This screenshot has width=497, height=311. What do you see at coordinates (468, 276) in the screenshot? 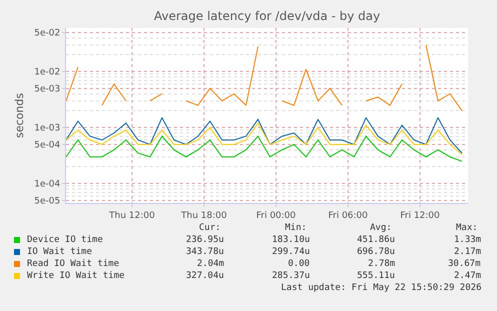
I see `text: 2.47m` at bounding box center [468, 276].